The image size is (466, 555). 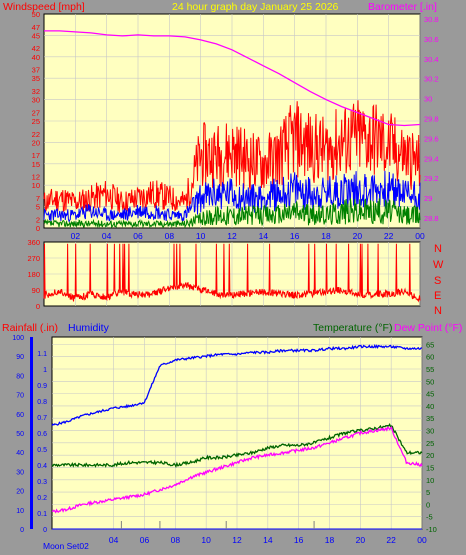 What do you see at coordinates (430, 394) in the screenshot?
I see `temp-y-tick-label: 45` at bounding box center [430, 394].